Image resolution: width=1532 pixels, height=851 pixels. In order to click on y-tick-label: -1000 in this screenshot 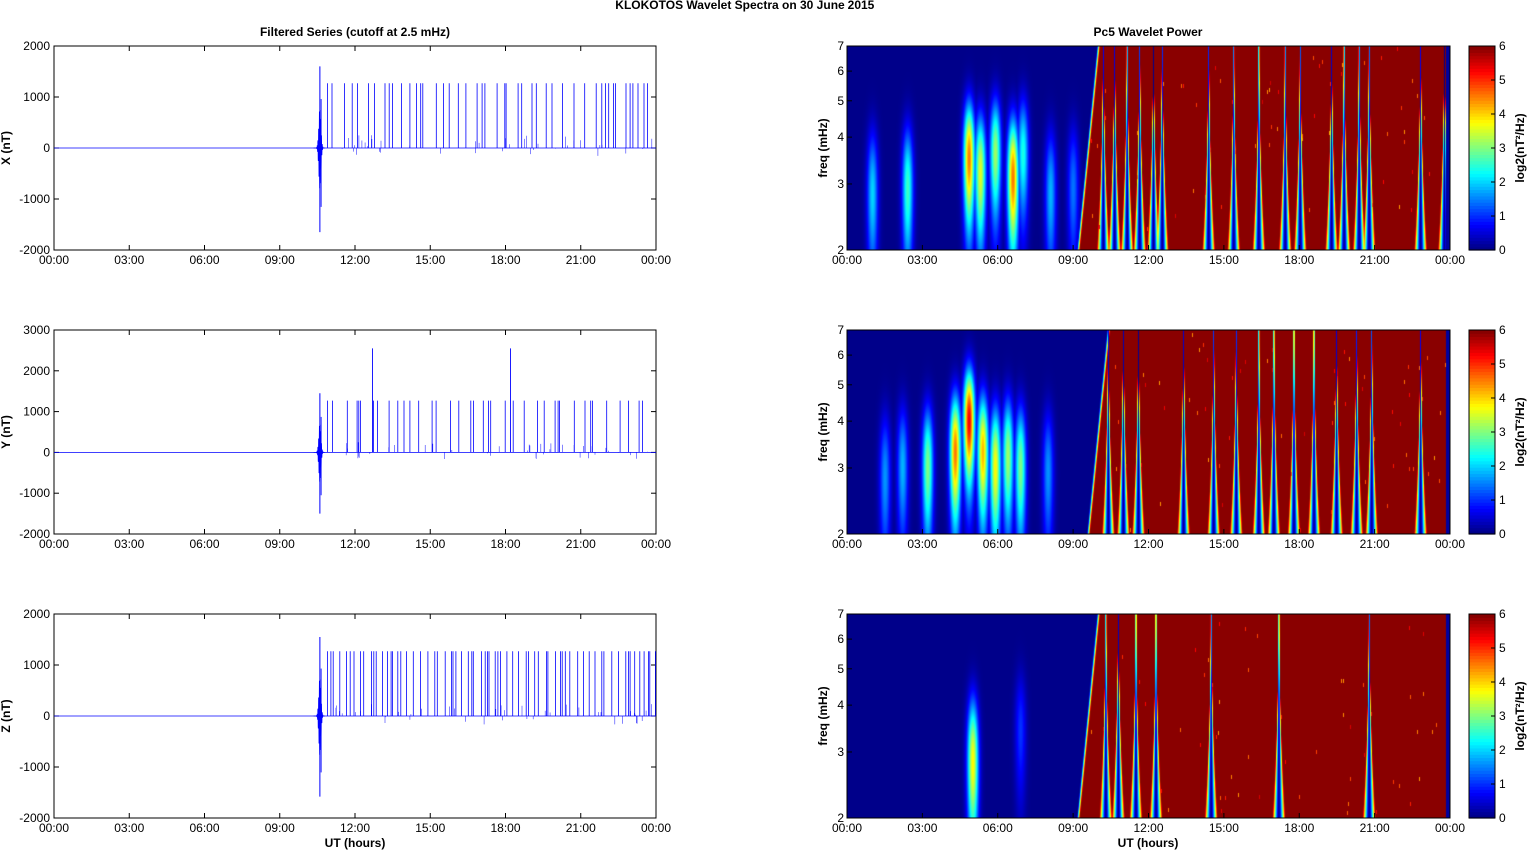, I will do `click(34, 199)`.